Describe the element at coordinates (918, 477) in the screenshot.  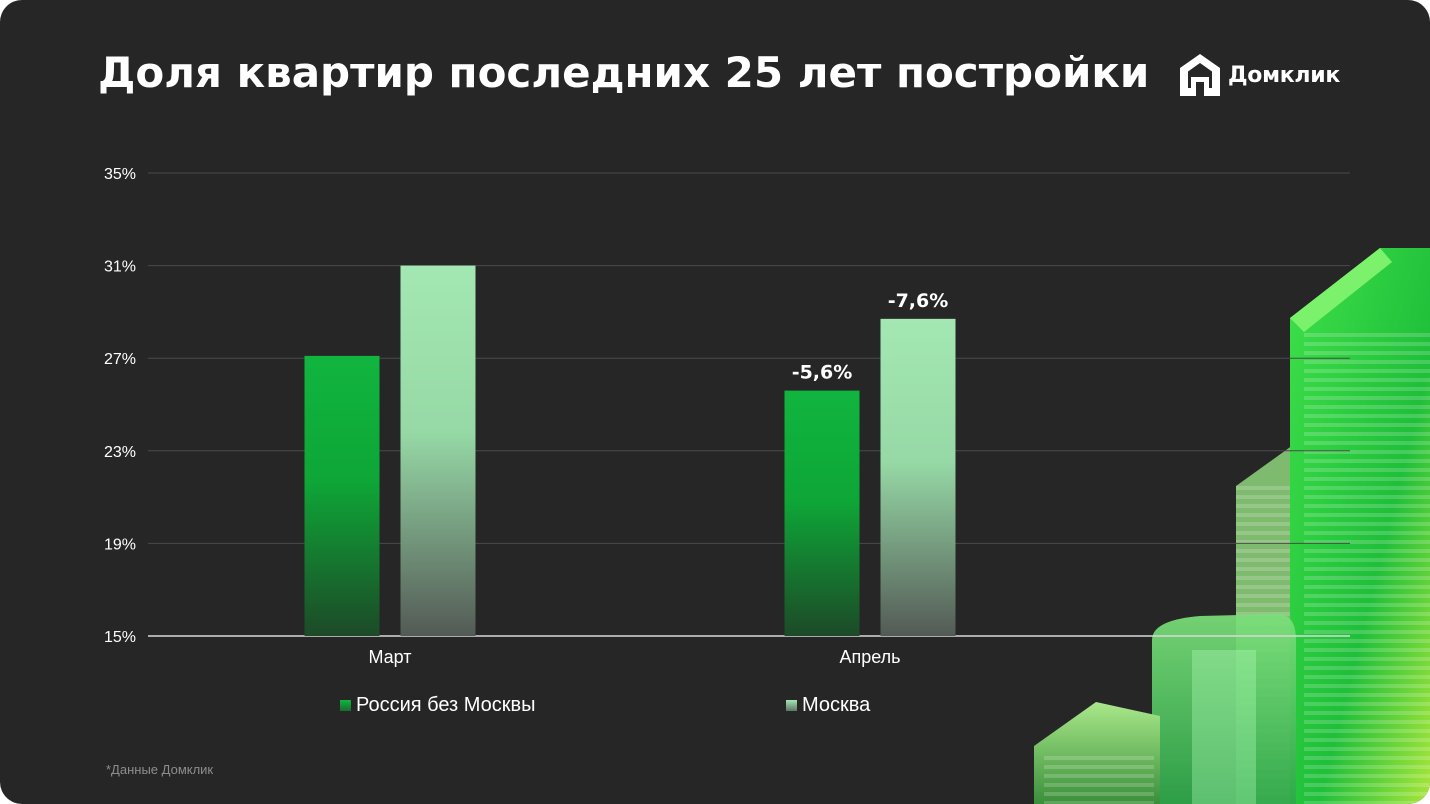
I see `bar-moscow-april` at that location.